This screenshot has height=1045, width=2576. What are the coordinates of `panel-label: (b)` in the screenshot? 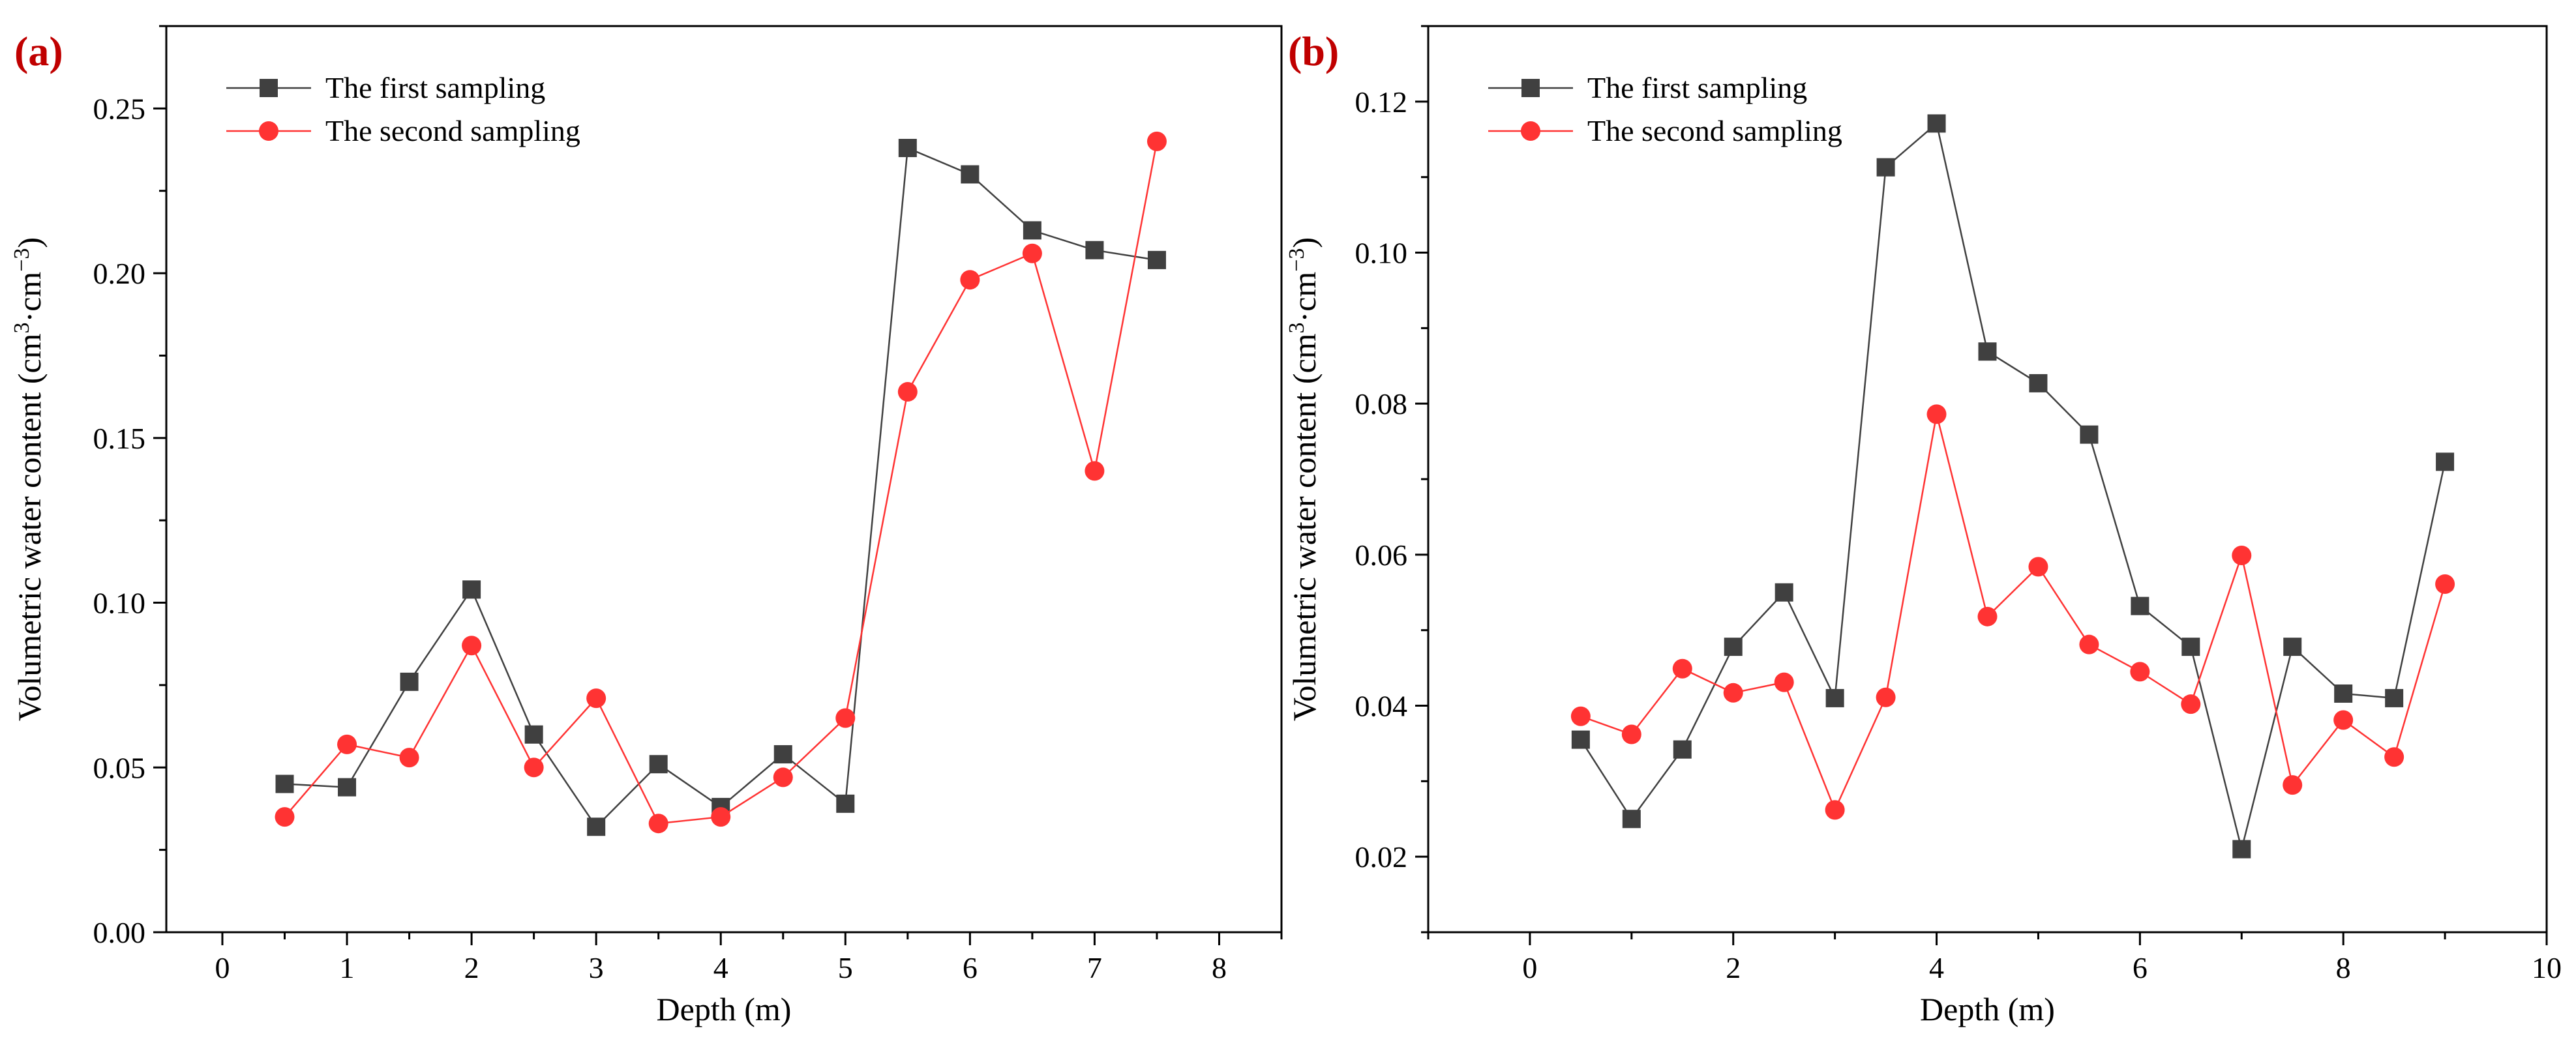 It's located at (1313, 51).